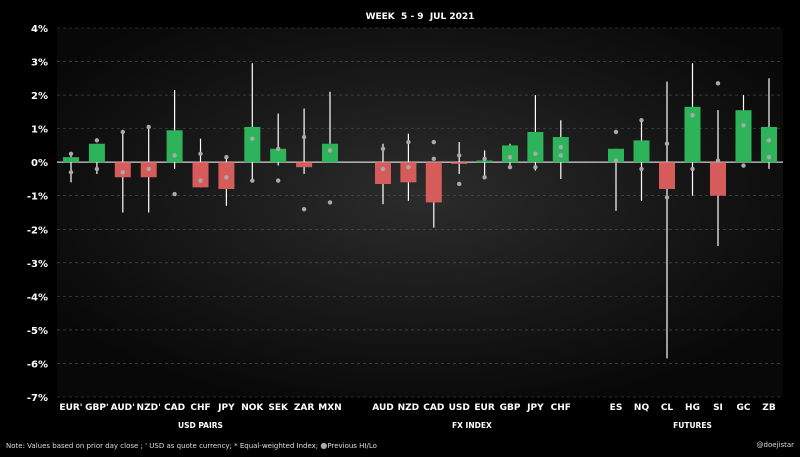  What do you see at coordinates (472, 425) in the screenshot?
I see `group-label: FX INDEX` at bounding box center [472, 425].